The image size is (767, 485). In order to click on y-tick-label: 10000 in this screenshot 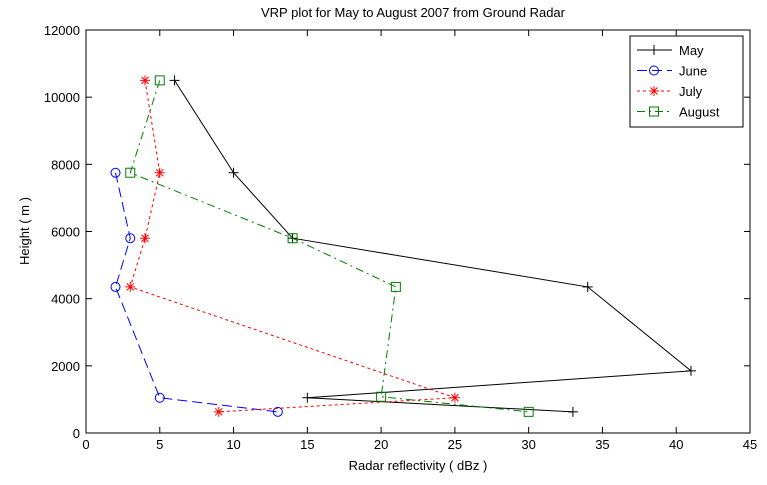, I will do `click(62, 97)`.